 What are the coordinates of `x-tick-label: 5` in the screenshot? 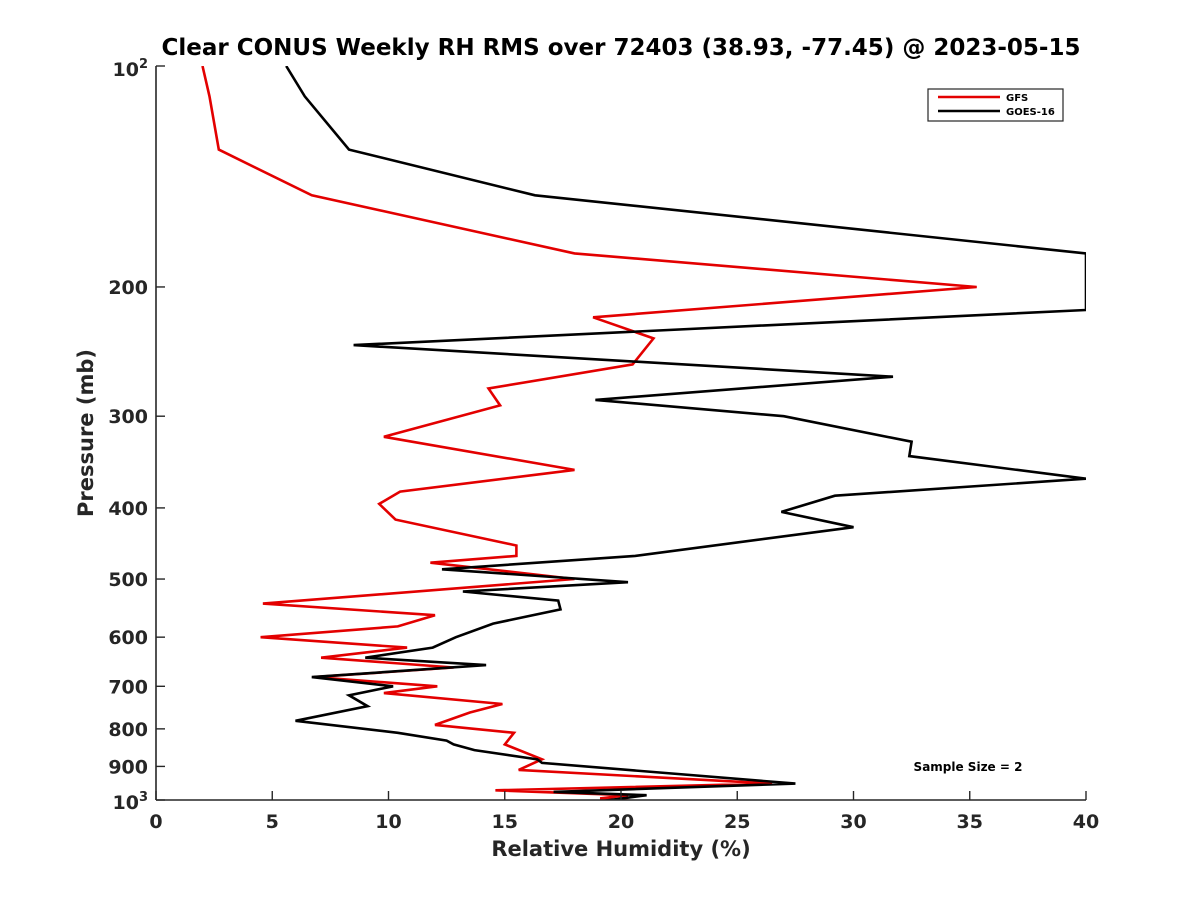 It's located at (272, 822).